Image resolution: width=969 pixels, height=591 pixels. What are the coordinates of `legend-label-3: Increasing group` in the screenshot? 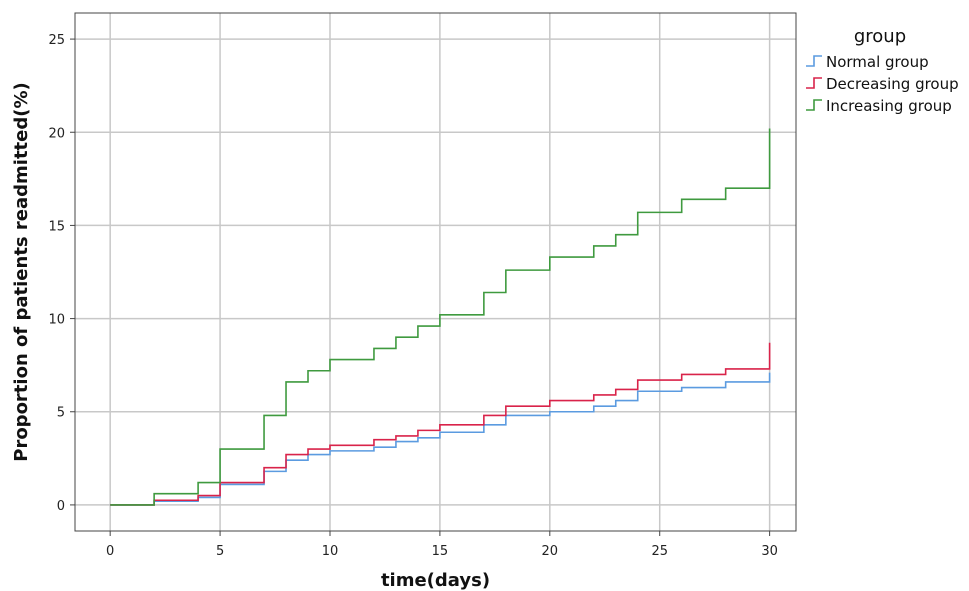 It's located at (889, 106).